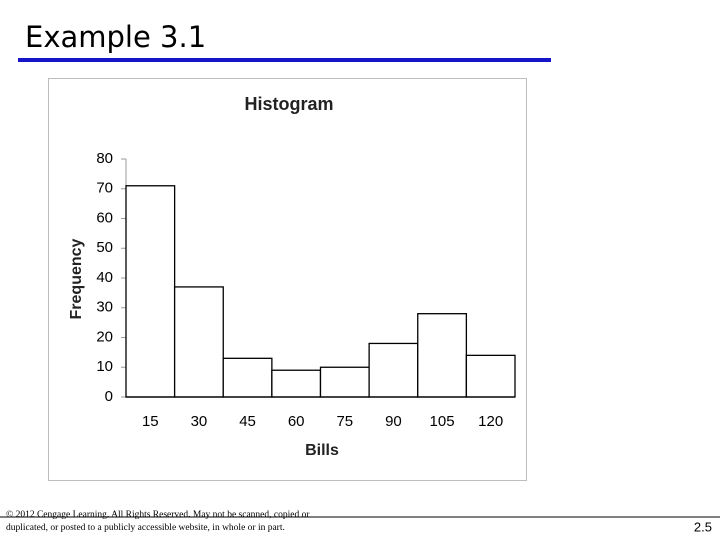  Describe the element at coordinates (247, 421) in the screenshot. I see `x-tick-label: 45` at that location.